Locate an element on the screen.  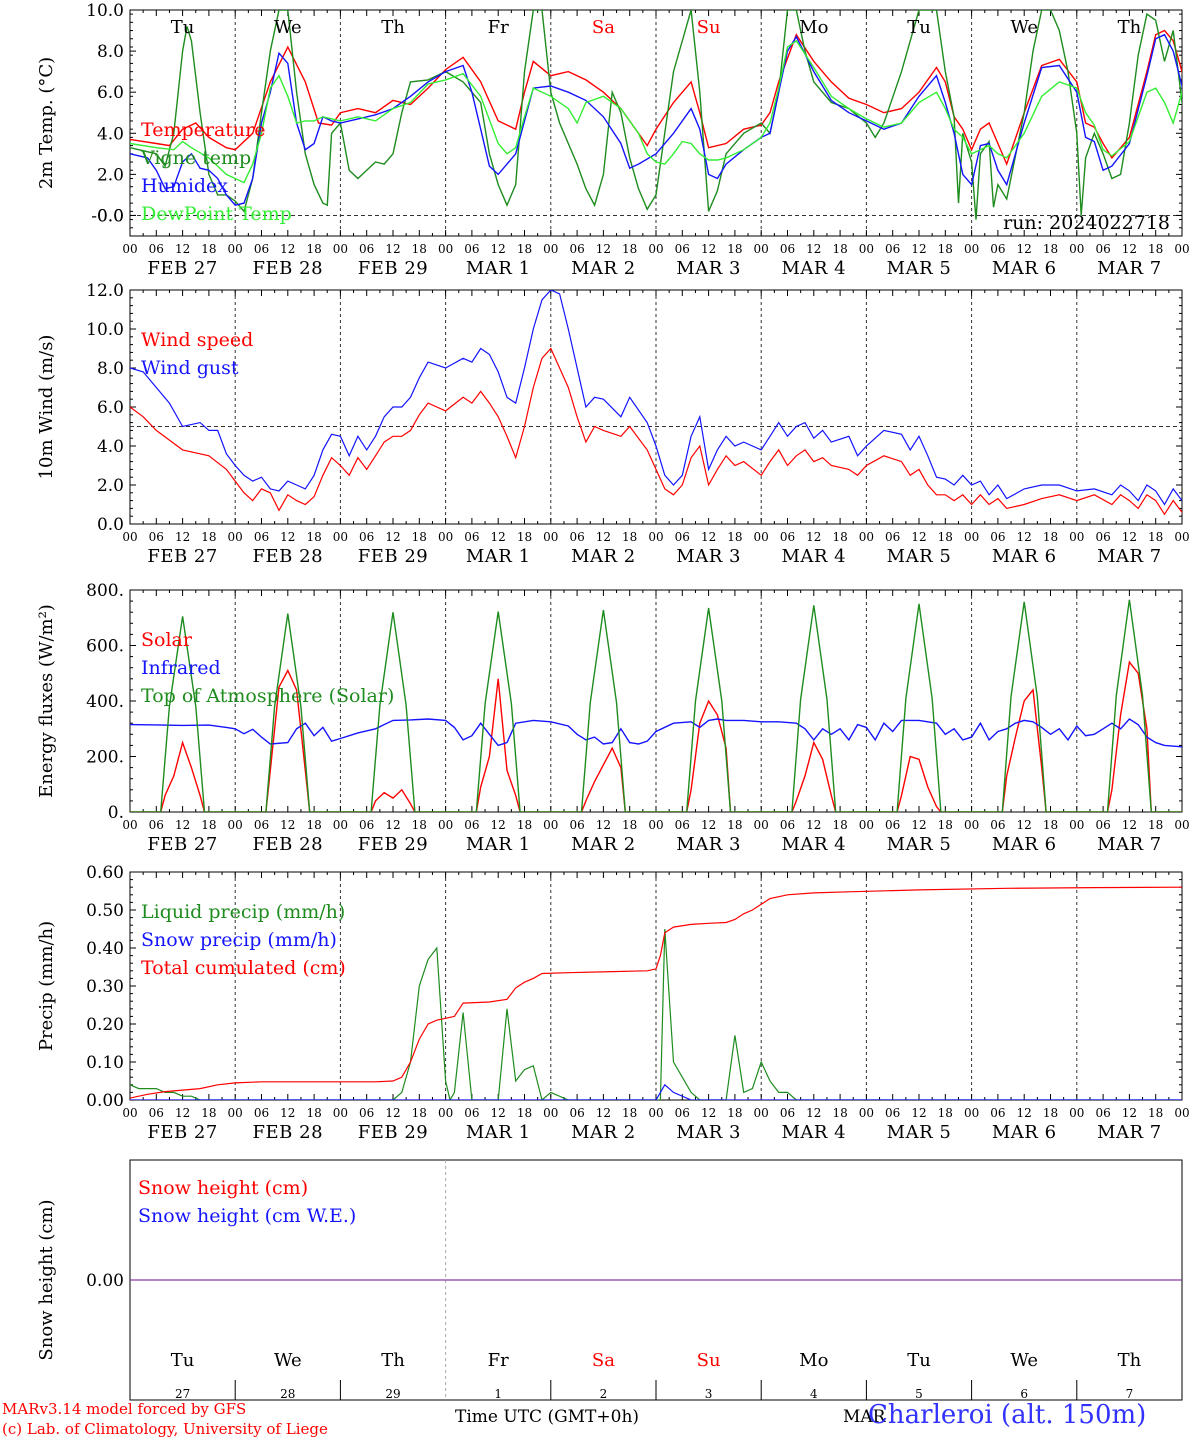
legend-entry: Humidex is located at coordinates (184, 186).